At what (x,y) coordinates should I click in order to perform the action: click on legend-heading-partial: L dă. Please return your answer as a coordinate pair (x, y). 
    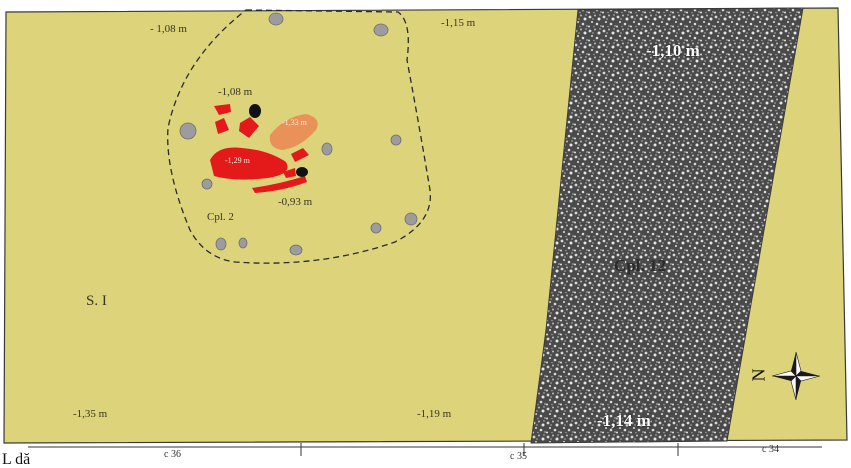
    Looking at the image, I should click on (16, 459).